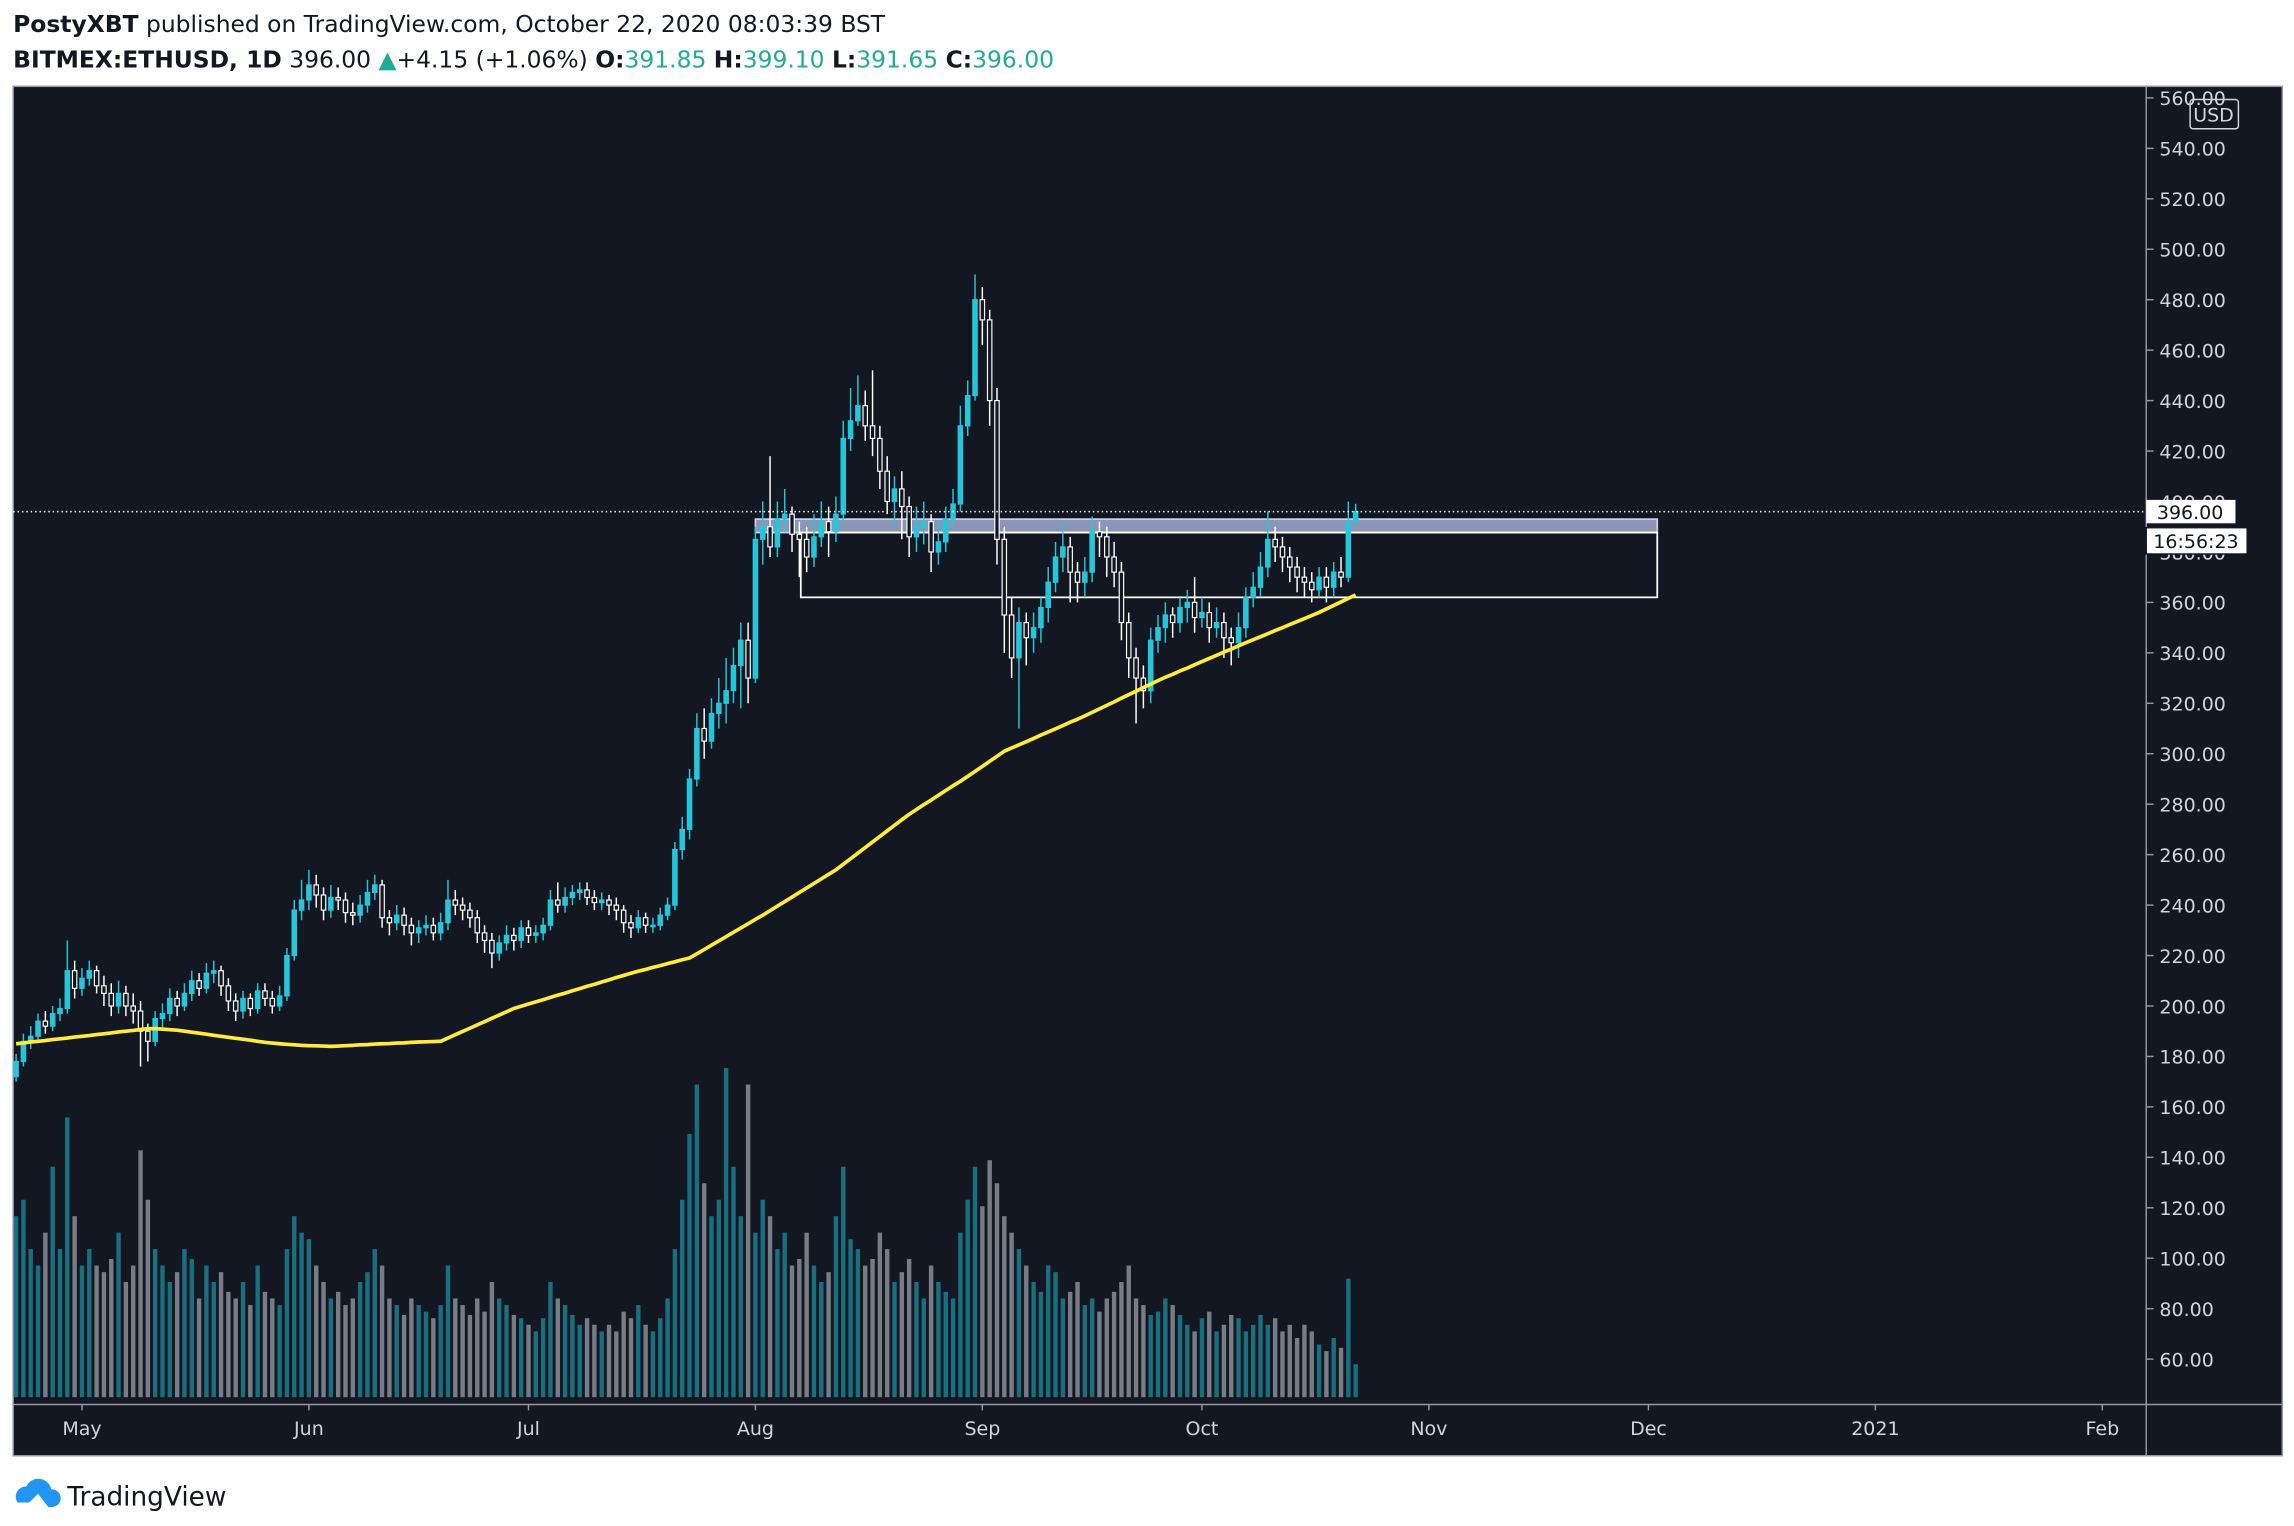 Image resolution: width=2294 pixels, height=1526 pixels. I want to click on x-tick-label: 2021, so click(1875, 1429).